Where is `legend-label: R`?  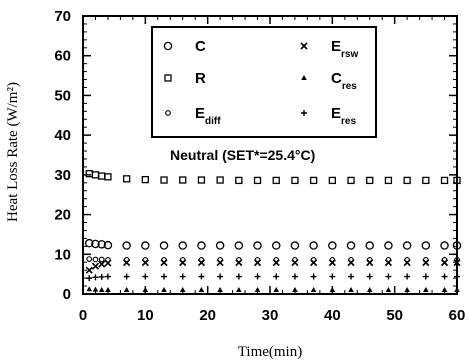
legend-label: R is located at coordinates (200, 78).